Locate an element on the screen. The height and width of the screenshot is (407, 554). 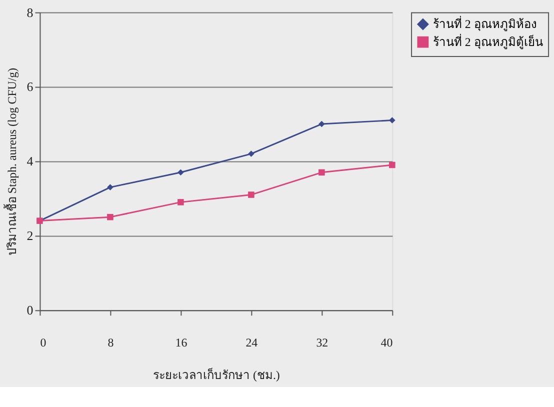
y-tick-label: 2 is located at coordinates (30, 236).